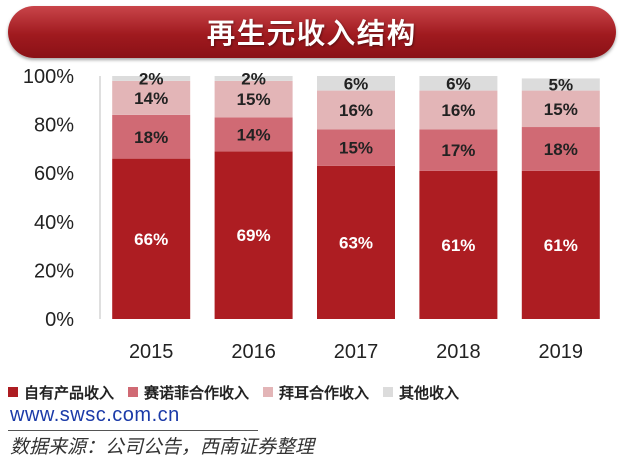  I want to click on website-text: www.swsc.com.cn, so click(95, 415).